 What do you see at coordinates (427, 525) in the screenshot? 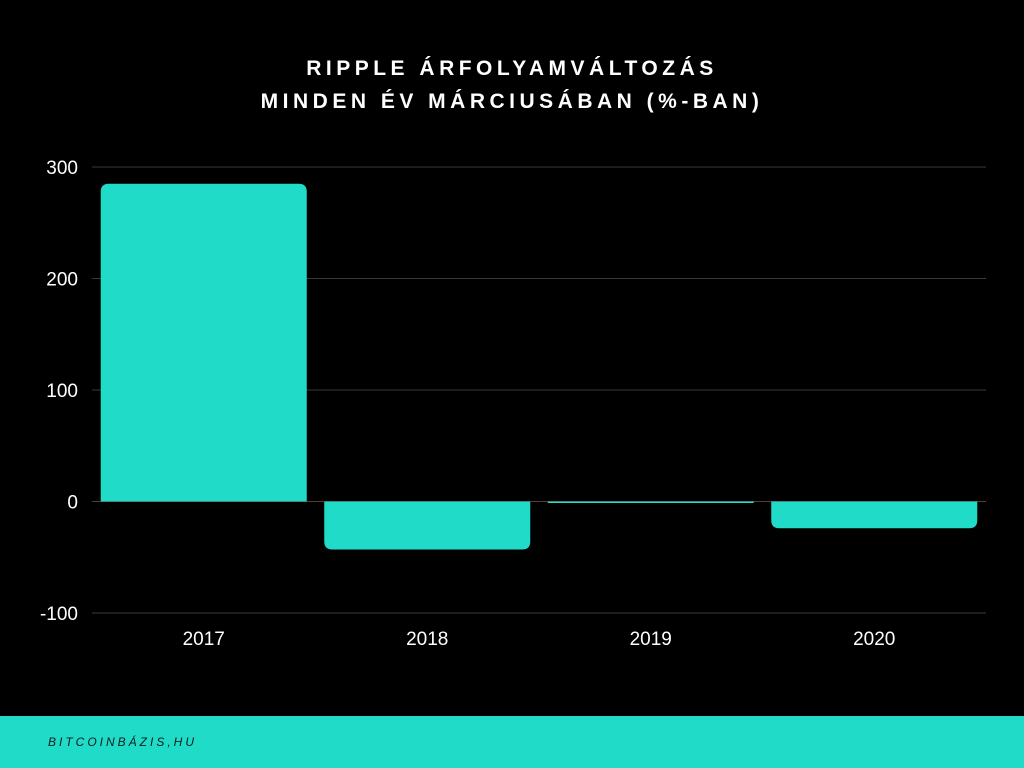
I see `bar-2018` at bounding box center [427, 525].